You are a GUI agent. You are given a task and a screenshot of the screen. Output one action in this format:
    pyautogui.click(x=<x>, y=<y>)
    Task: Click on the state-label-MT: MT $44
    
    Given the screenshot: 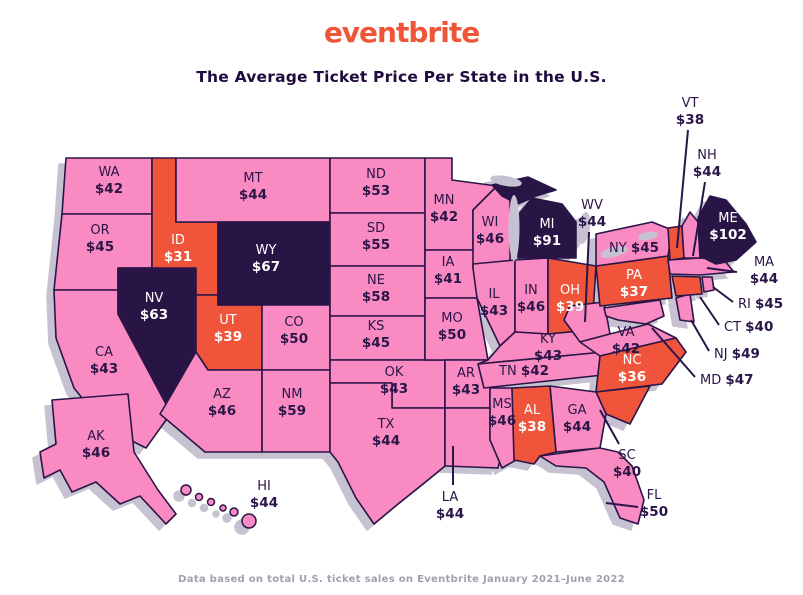 What is the action you would take?
    pyautogui.click(x=253, y=187)
    